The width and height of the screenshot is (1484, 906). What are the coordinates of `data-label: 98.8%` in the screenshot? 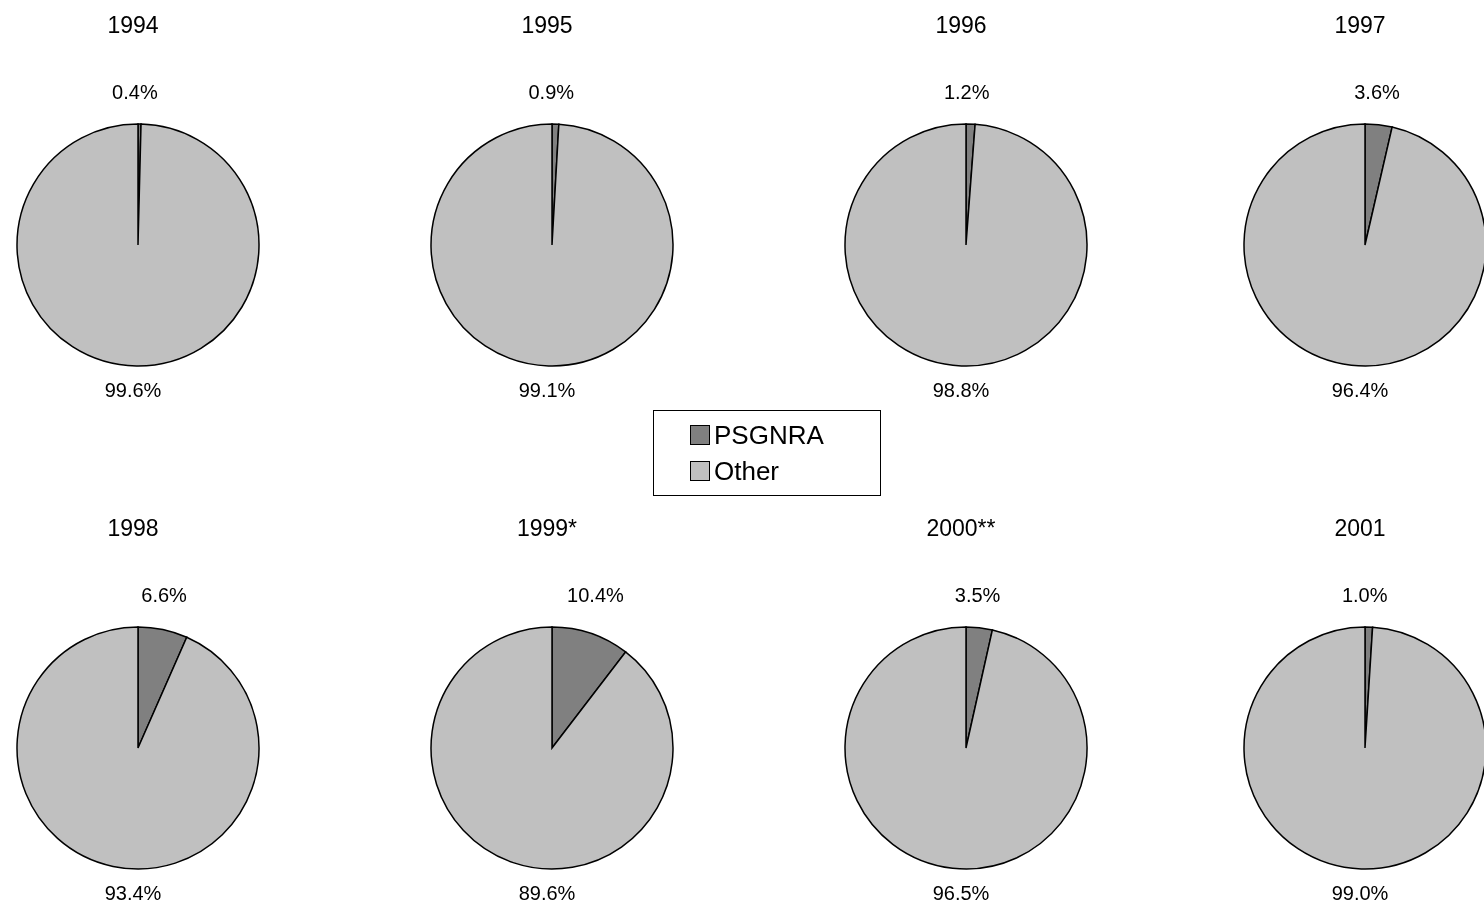 It's located at (961, 390).